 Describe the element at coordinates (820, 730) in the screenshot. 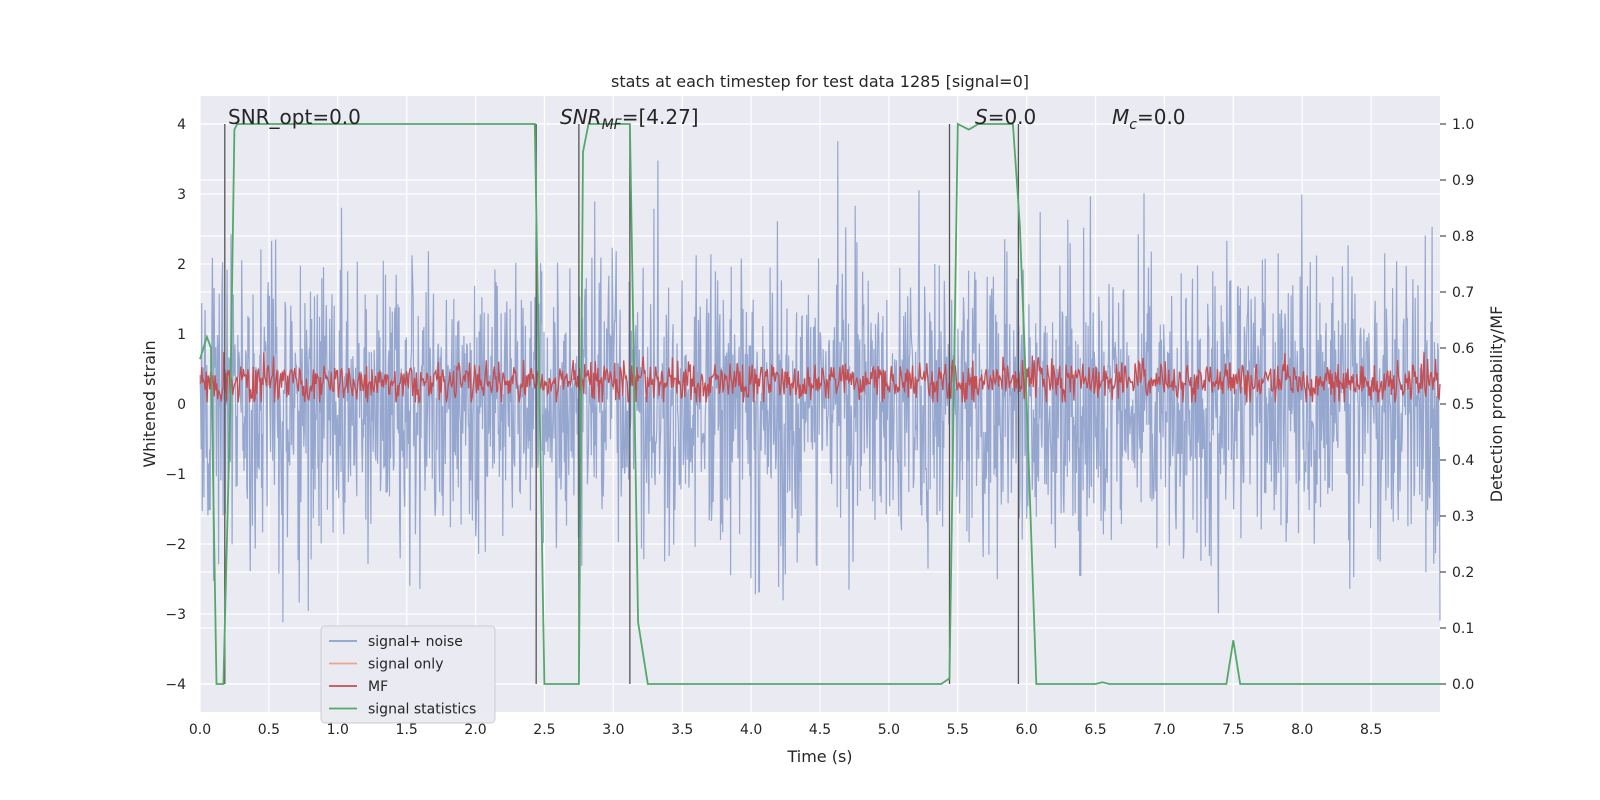

I see `x-tick-label: 4.5` at that location.